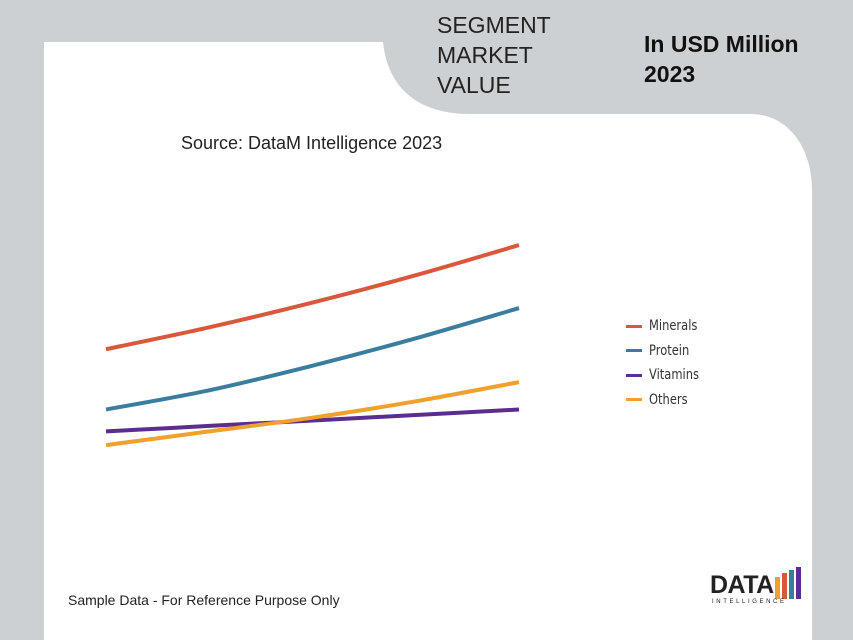  I want to click on legend-item-others: Others, so click(668, 400).